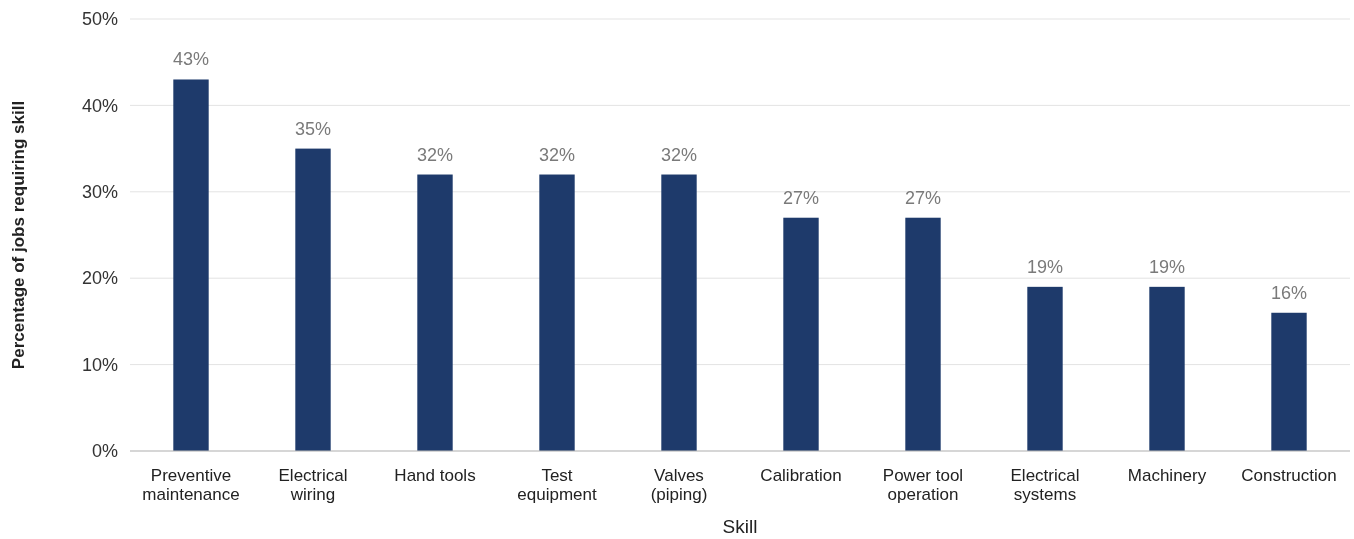 This screenshot has width=1354, height=539. I want to click on y-tick-label: 10%, so click(99, 364).